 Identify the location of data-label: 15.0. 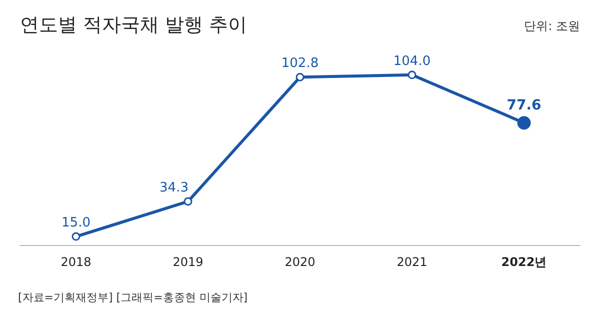
(76, 222).